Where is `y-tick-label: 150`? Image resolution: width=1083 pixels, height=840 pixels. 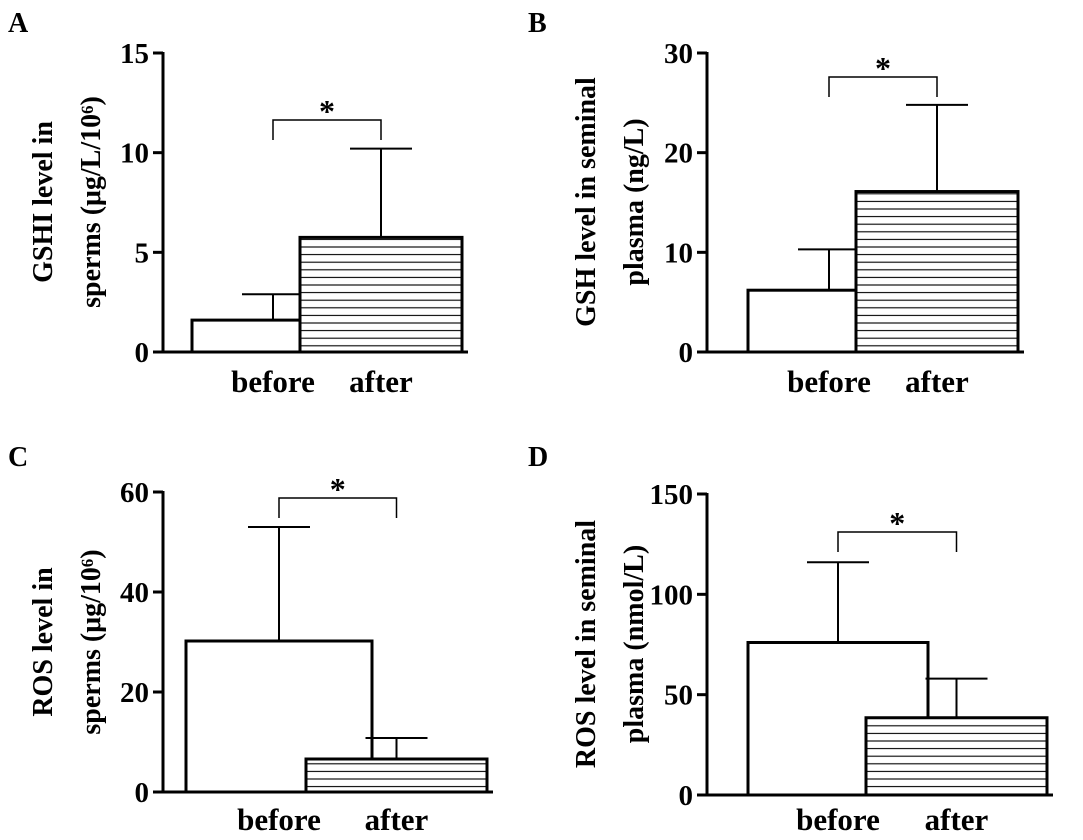
y-tick-label: 150 is located at coordinates (672, 495).